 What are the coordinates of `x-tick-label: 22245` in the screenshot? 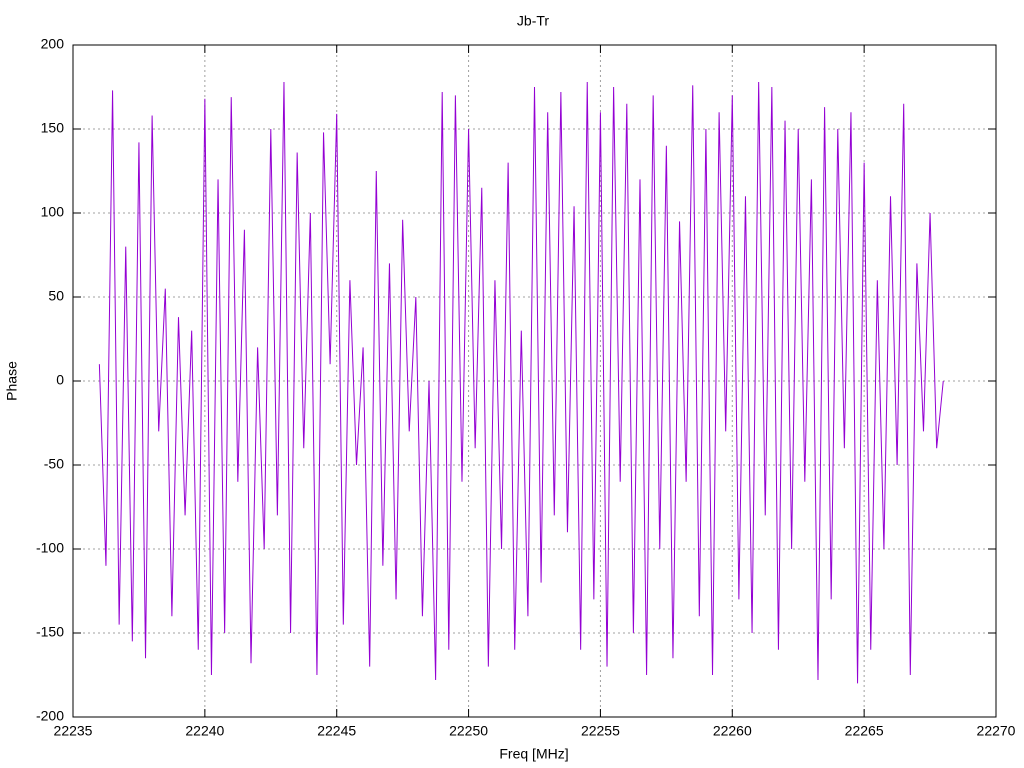 It's located at (336, 731).